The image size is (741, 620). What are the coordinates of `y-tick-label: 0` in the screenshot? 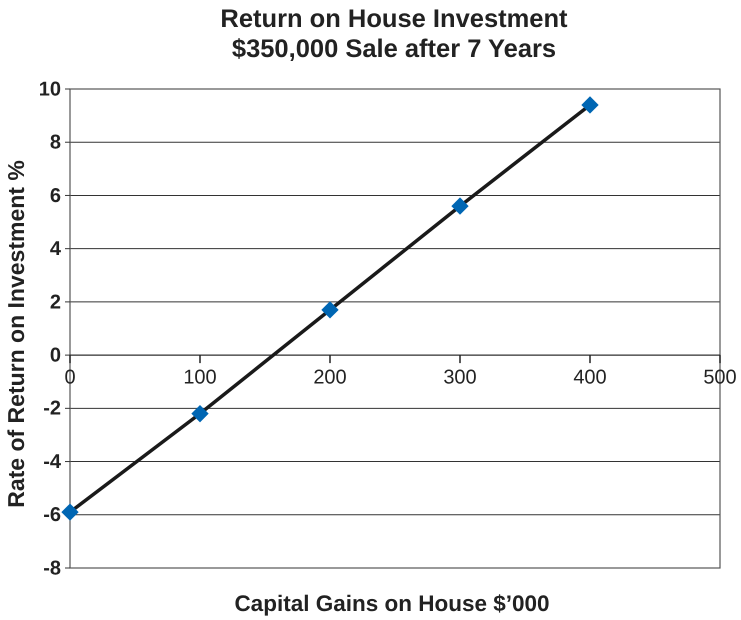 It's located at (55, 355).